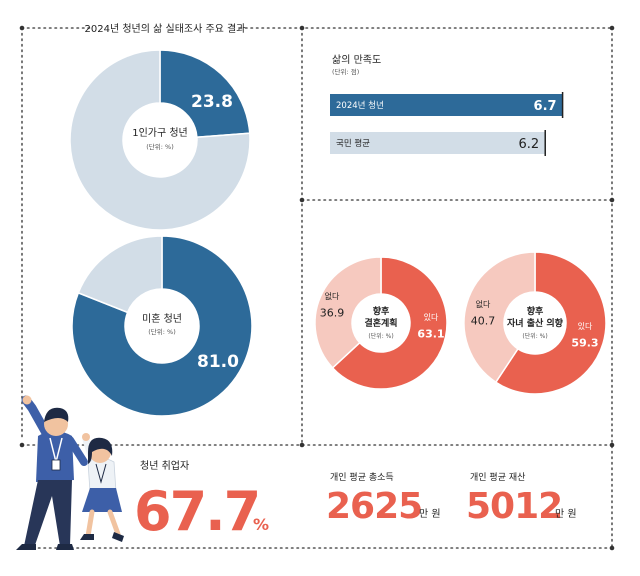 The height and width of the screenshot is (576, 640). Describe the element at coordinates (585, 326) in the screenshot. I see `childbirth-plan-category-0: 있다` at that location.